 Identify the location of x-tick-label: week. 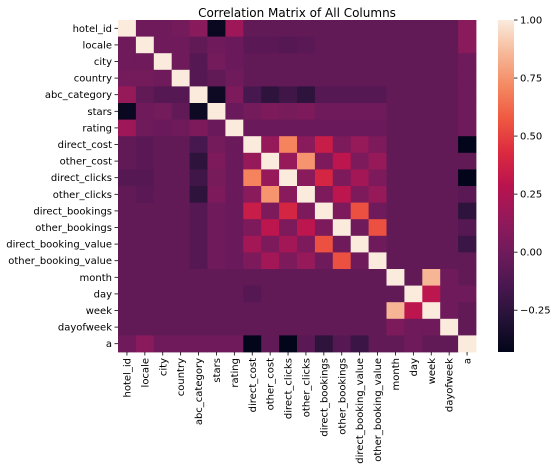
(432, 371).